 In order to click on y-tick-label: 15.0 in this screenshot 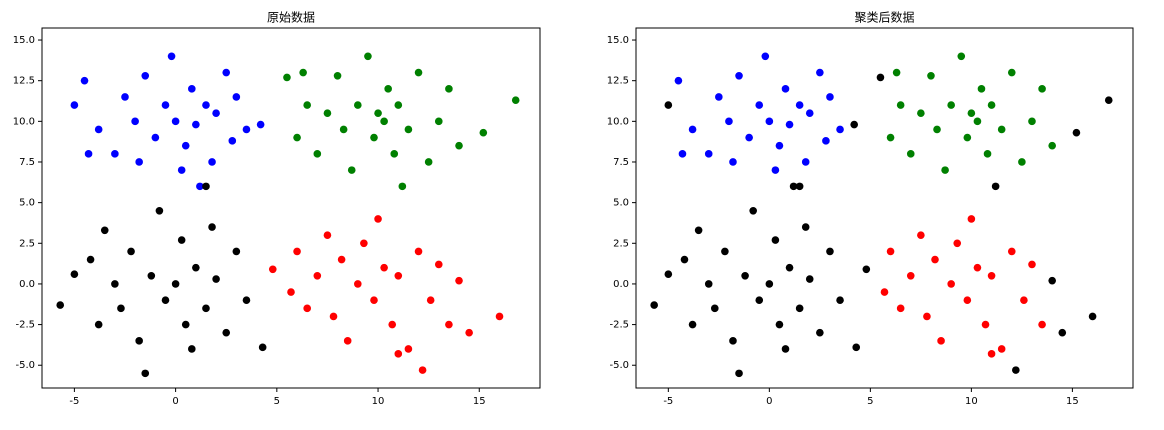, I will do `click(618, 40)`.